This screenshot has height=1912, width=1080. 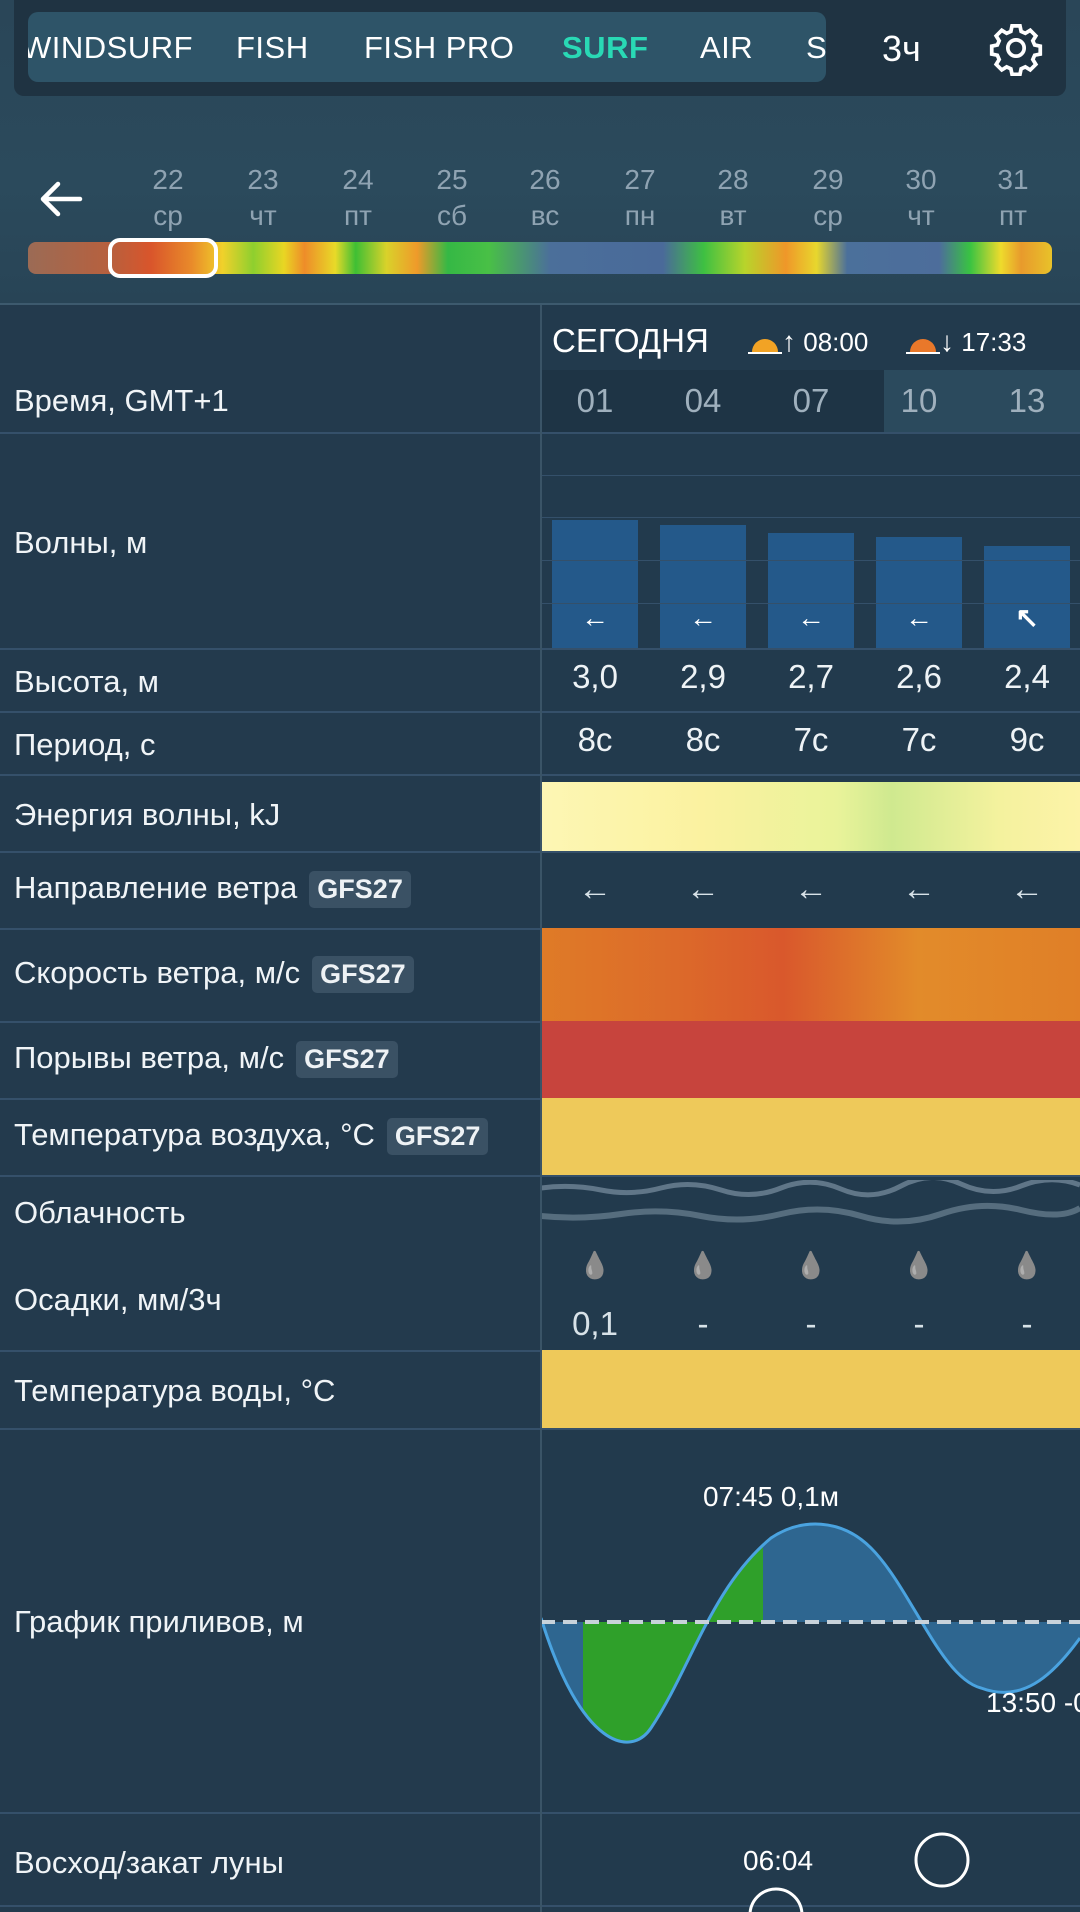 I want to click on day-weekday: вс, so click(x=545, y=215).